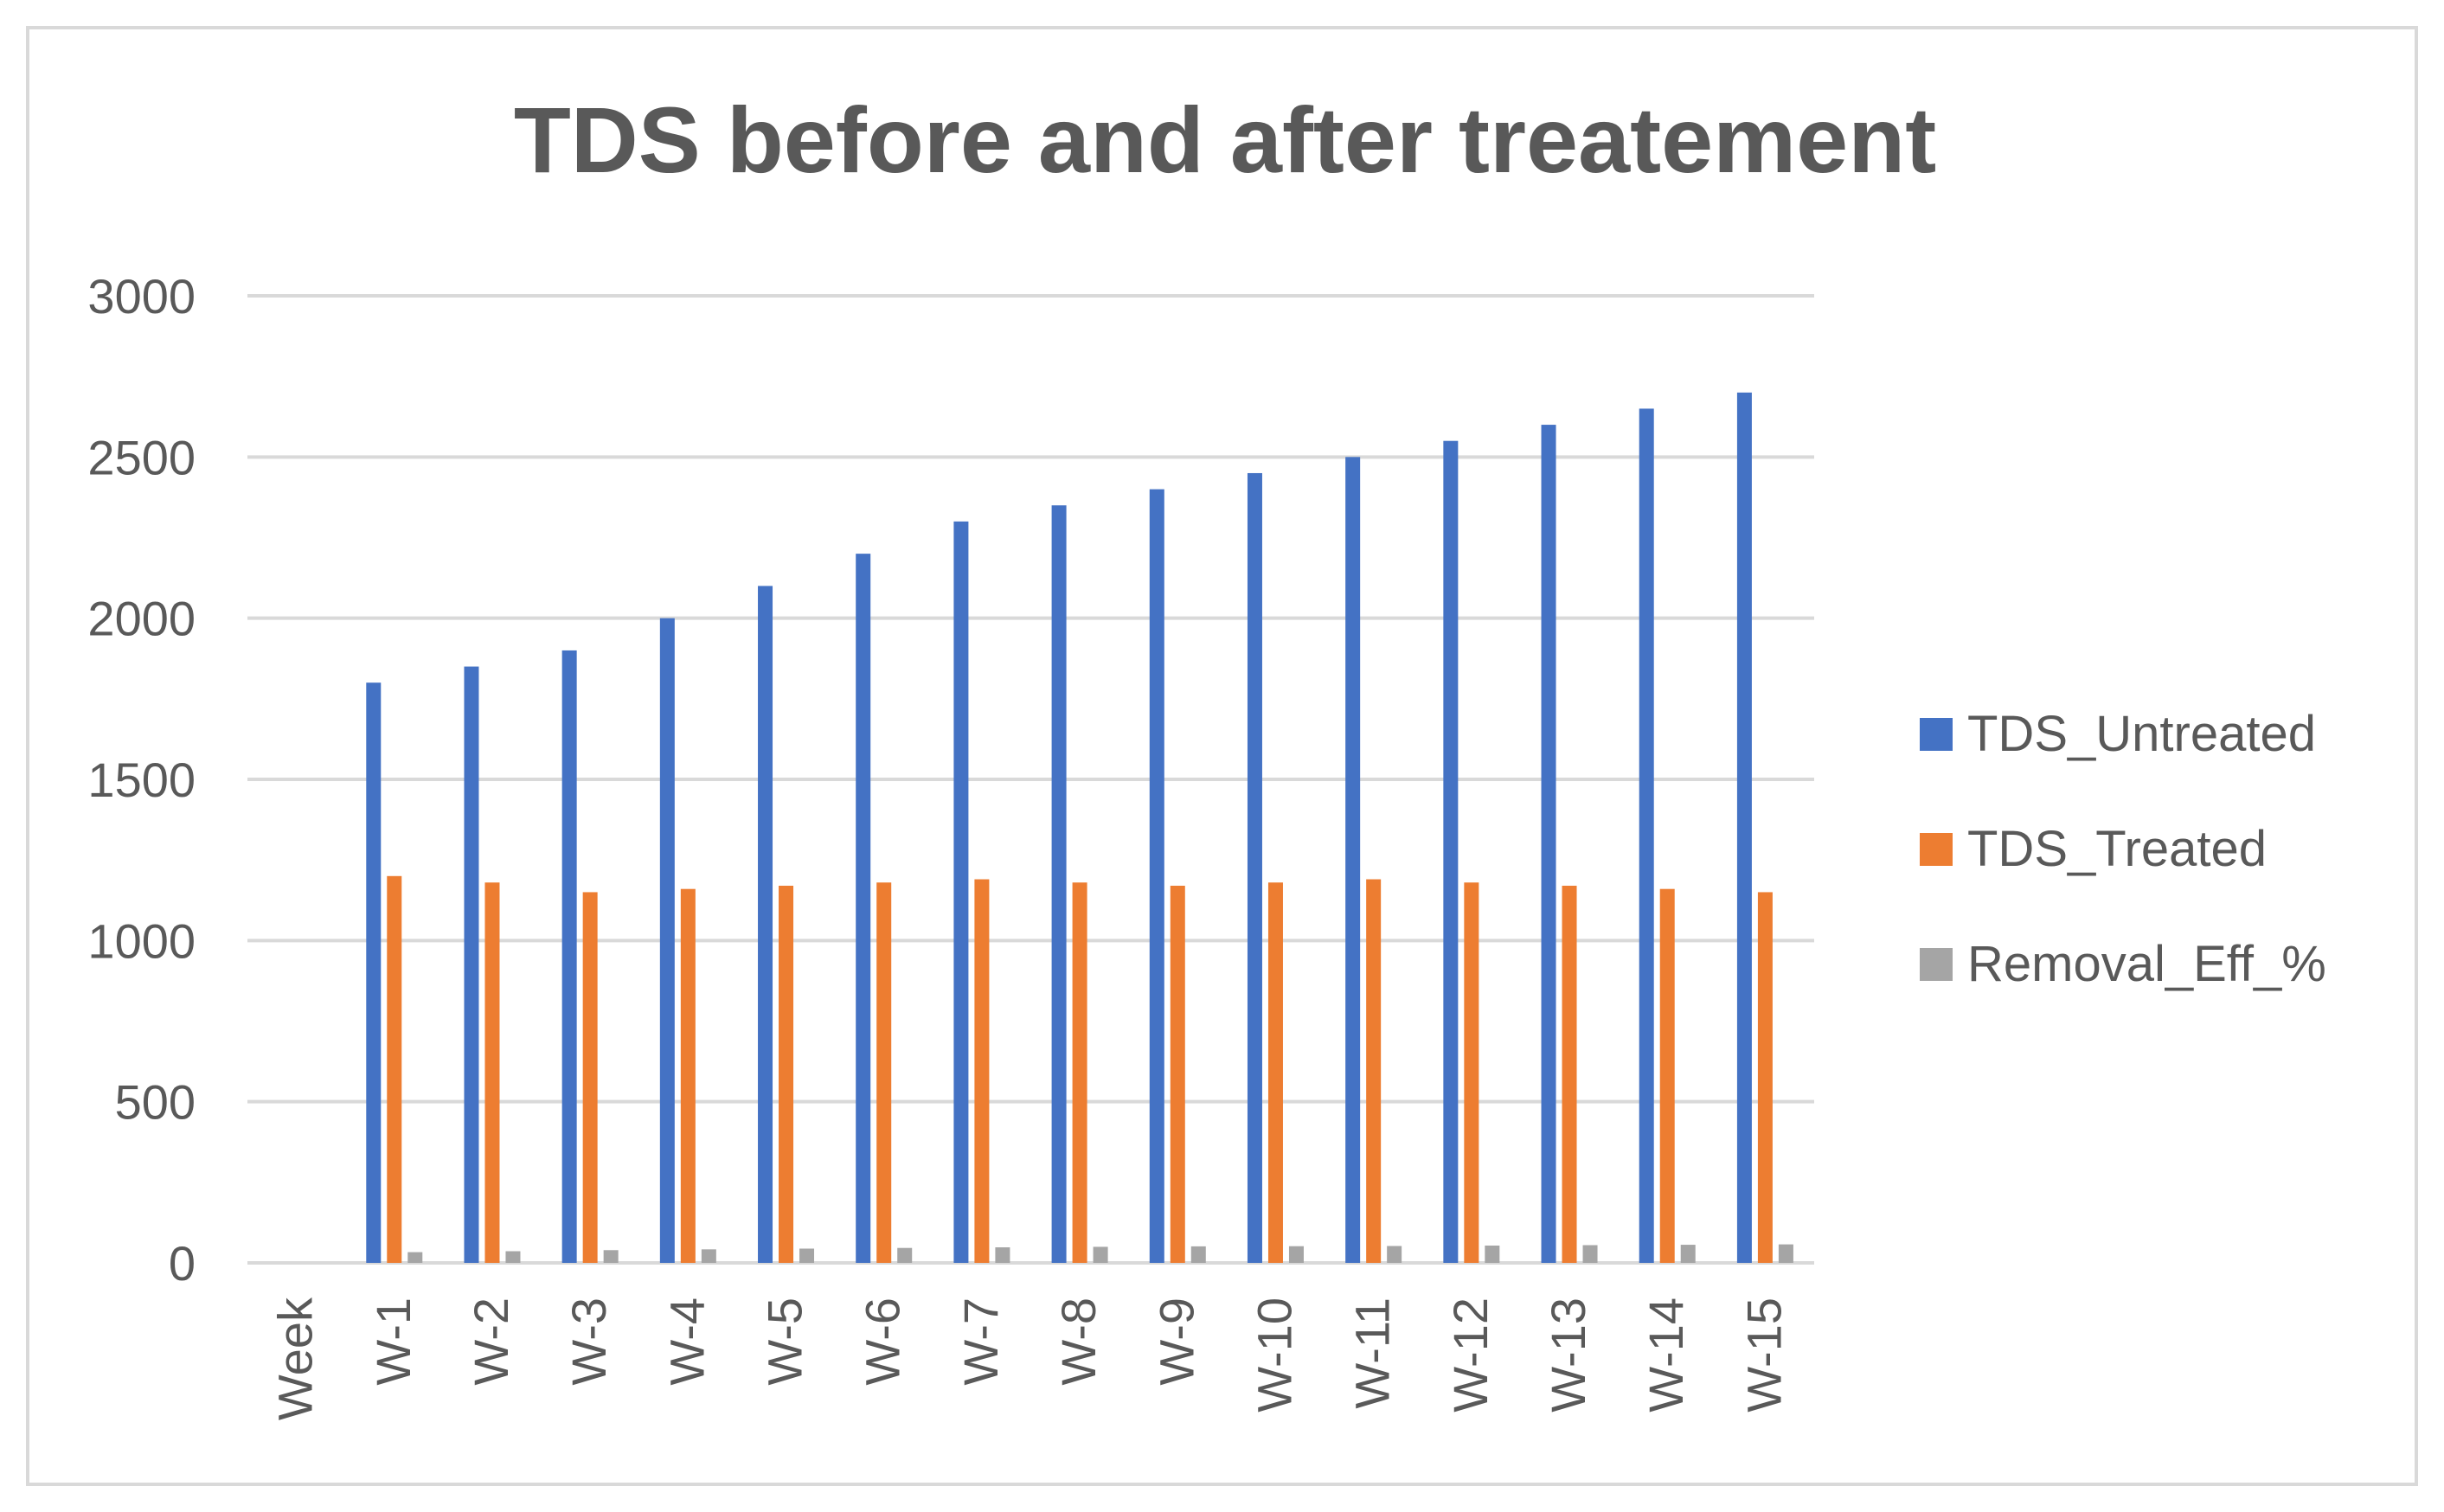 The width and height of the screenshot is (2444, 1512). What do you see at coordinates (981, 1341) in the screenshot?
I see `x-tick-label: W-7` at bounding box center [981, 1341].